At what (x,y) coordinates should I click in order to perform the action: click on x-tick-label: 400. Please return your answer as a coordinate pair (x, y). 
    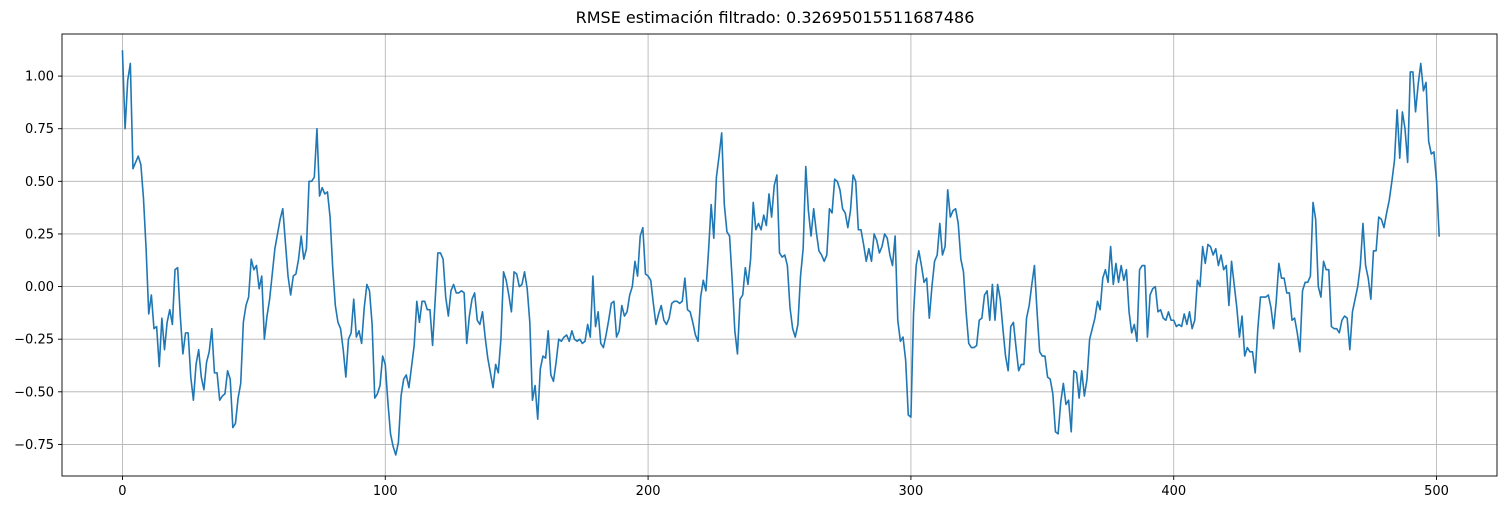
    Looking at the image, I should click on (1173, 491).